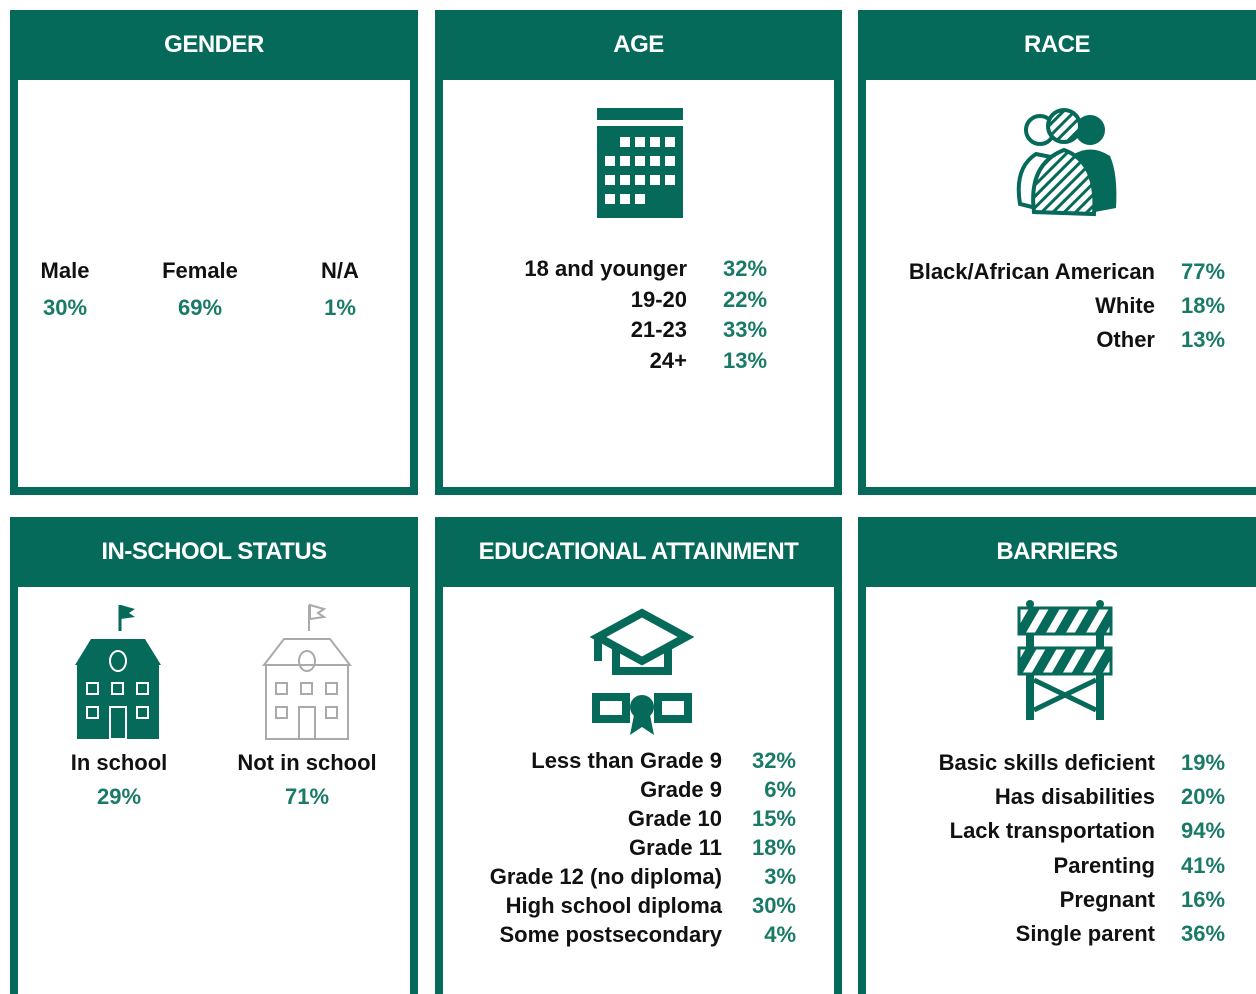 The width and height of the screenshot is (1256, 994). Describe the element at coordinates (1104, 865) in the screenshot. I see `item-label: Parenting` at that location.